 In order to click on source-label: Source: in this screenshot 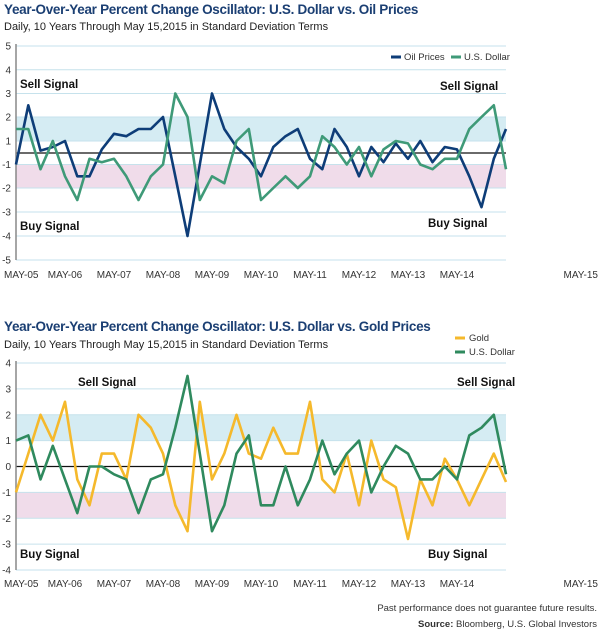, I will do `click(435, 624)`.